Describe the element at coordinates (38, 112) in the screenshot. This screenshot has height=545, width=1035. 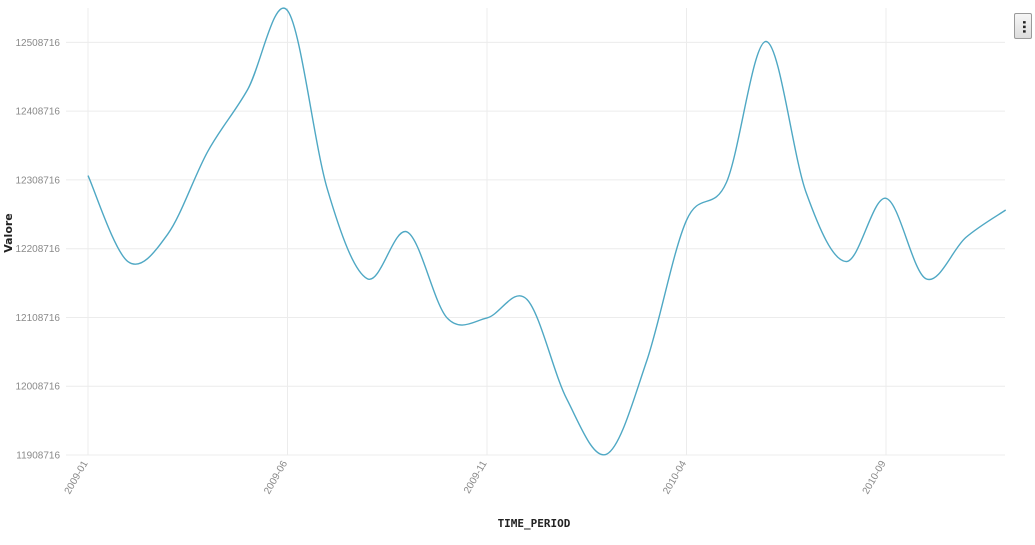
I see `y-tick-label: 12408716` at that location.